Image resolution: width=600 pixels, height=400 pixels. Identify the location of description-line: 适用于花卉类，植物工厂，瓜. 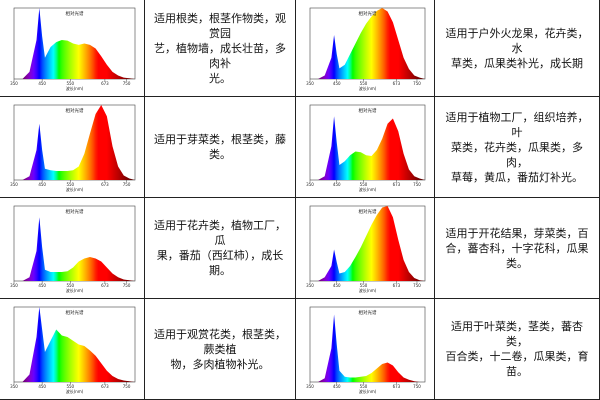
(220, 233).